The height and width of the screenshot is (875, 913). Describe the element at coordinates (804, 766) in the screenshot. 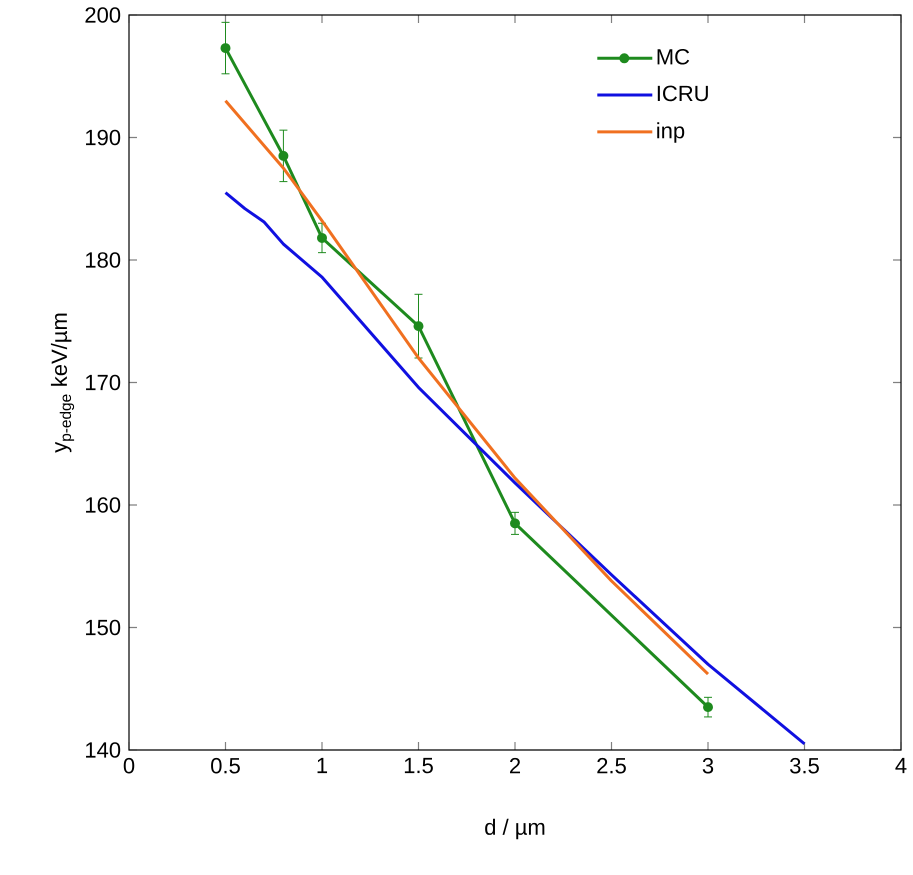

I see `x-tick-label: 3.5` at that location.